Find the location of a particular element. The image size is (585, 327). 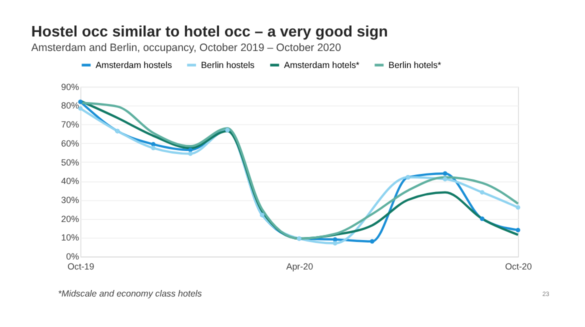

text: *Midscale and economy class hotels is located at coordinates (130, 293).